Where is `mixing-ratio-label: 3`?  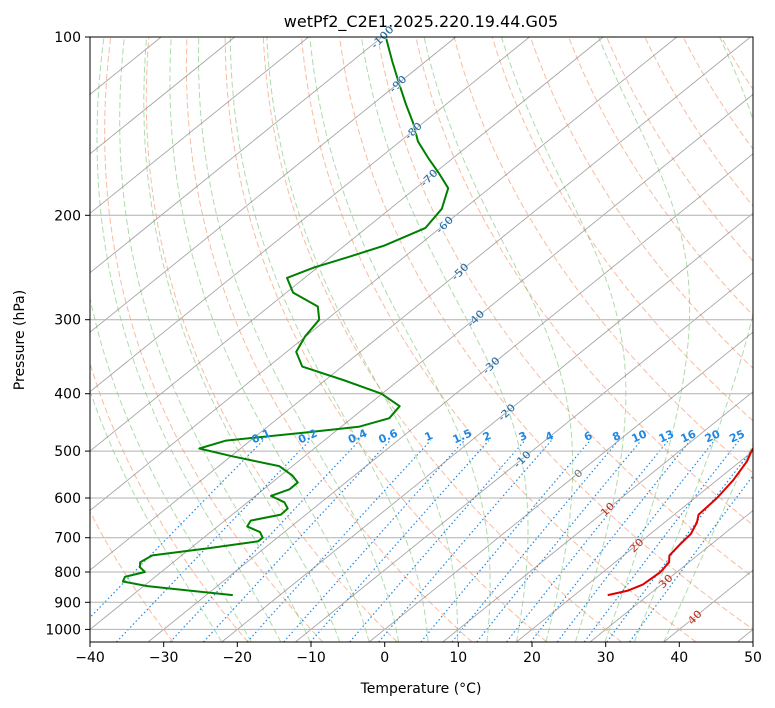 mixing-ratio-label: 3 is located at coordinates (523, 436).